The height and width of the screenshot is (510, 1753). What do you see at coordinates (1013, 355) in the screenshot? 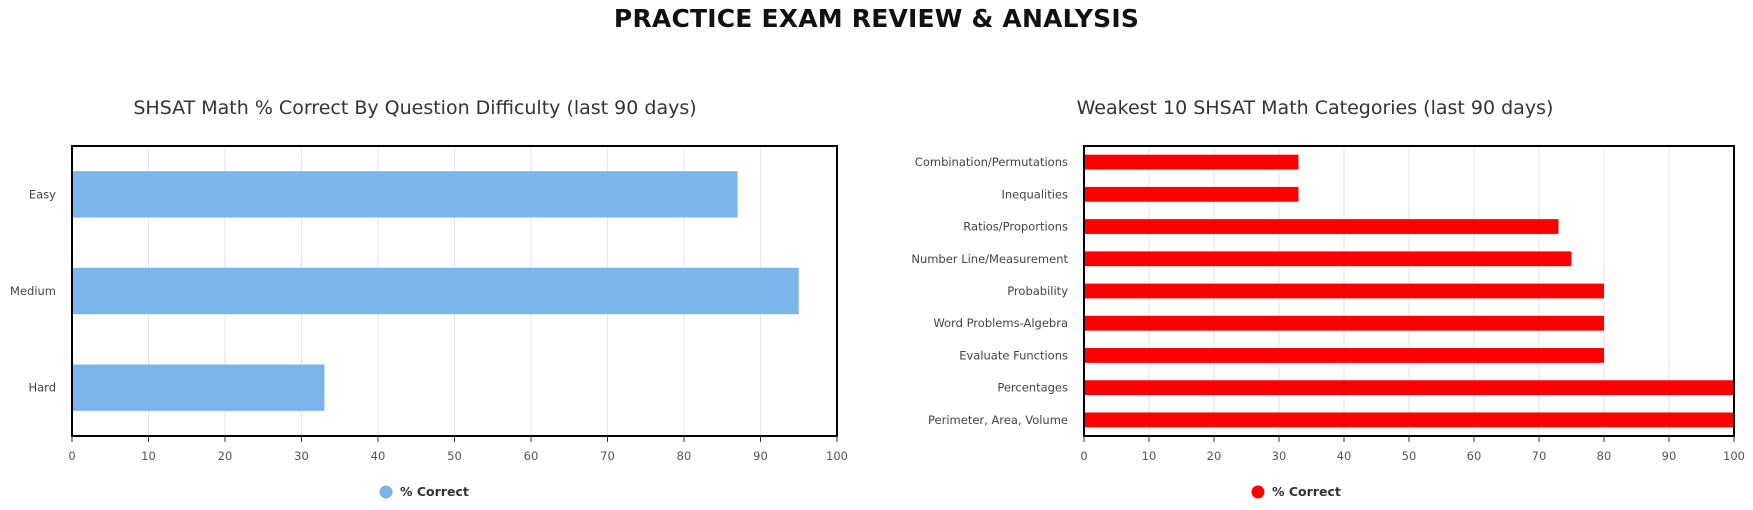
I see `category-category-label: Evaluate Functions` at bounding box center [1013, 355].